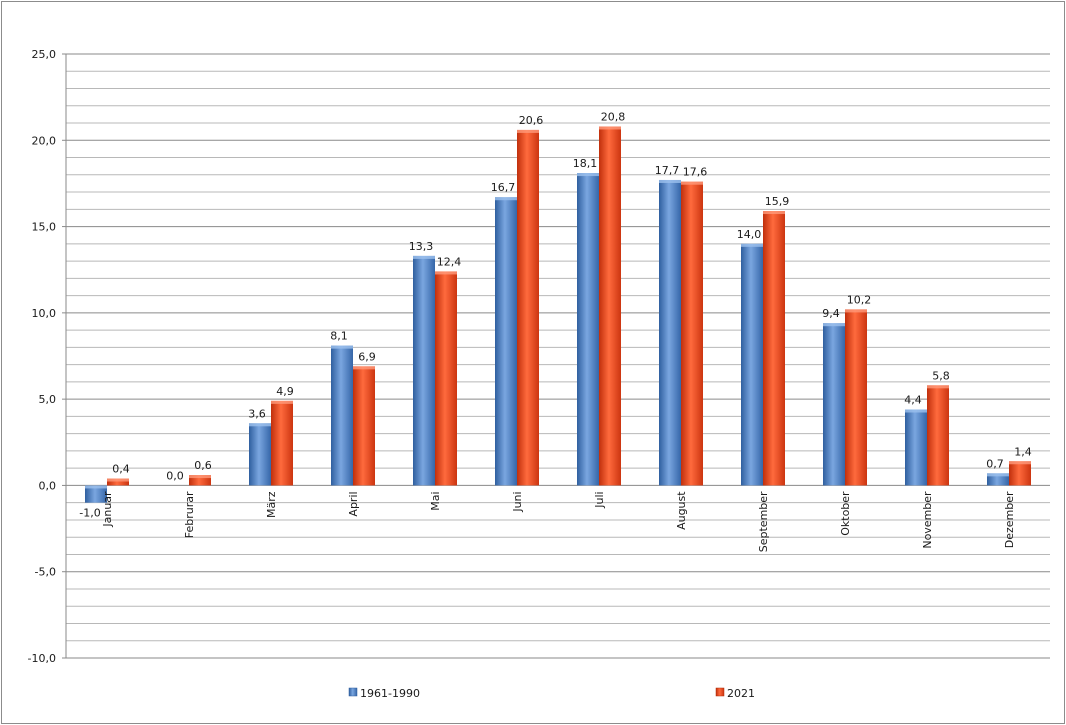 This screenshot has height=725, width=1066. Describe the element at coordinates (831, 313) in the screenshot. I see `data-label: 9,4` at that location.